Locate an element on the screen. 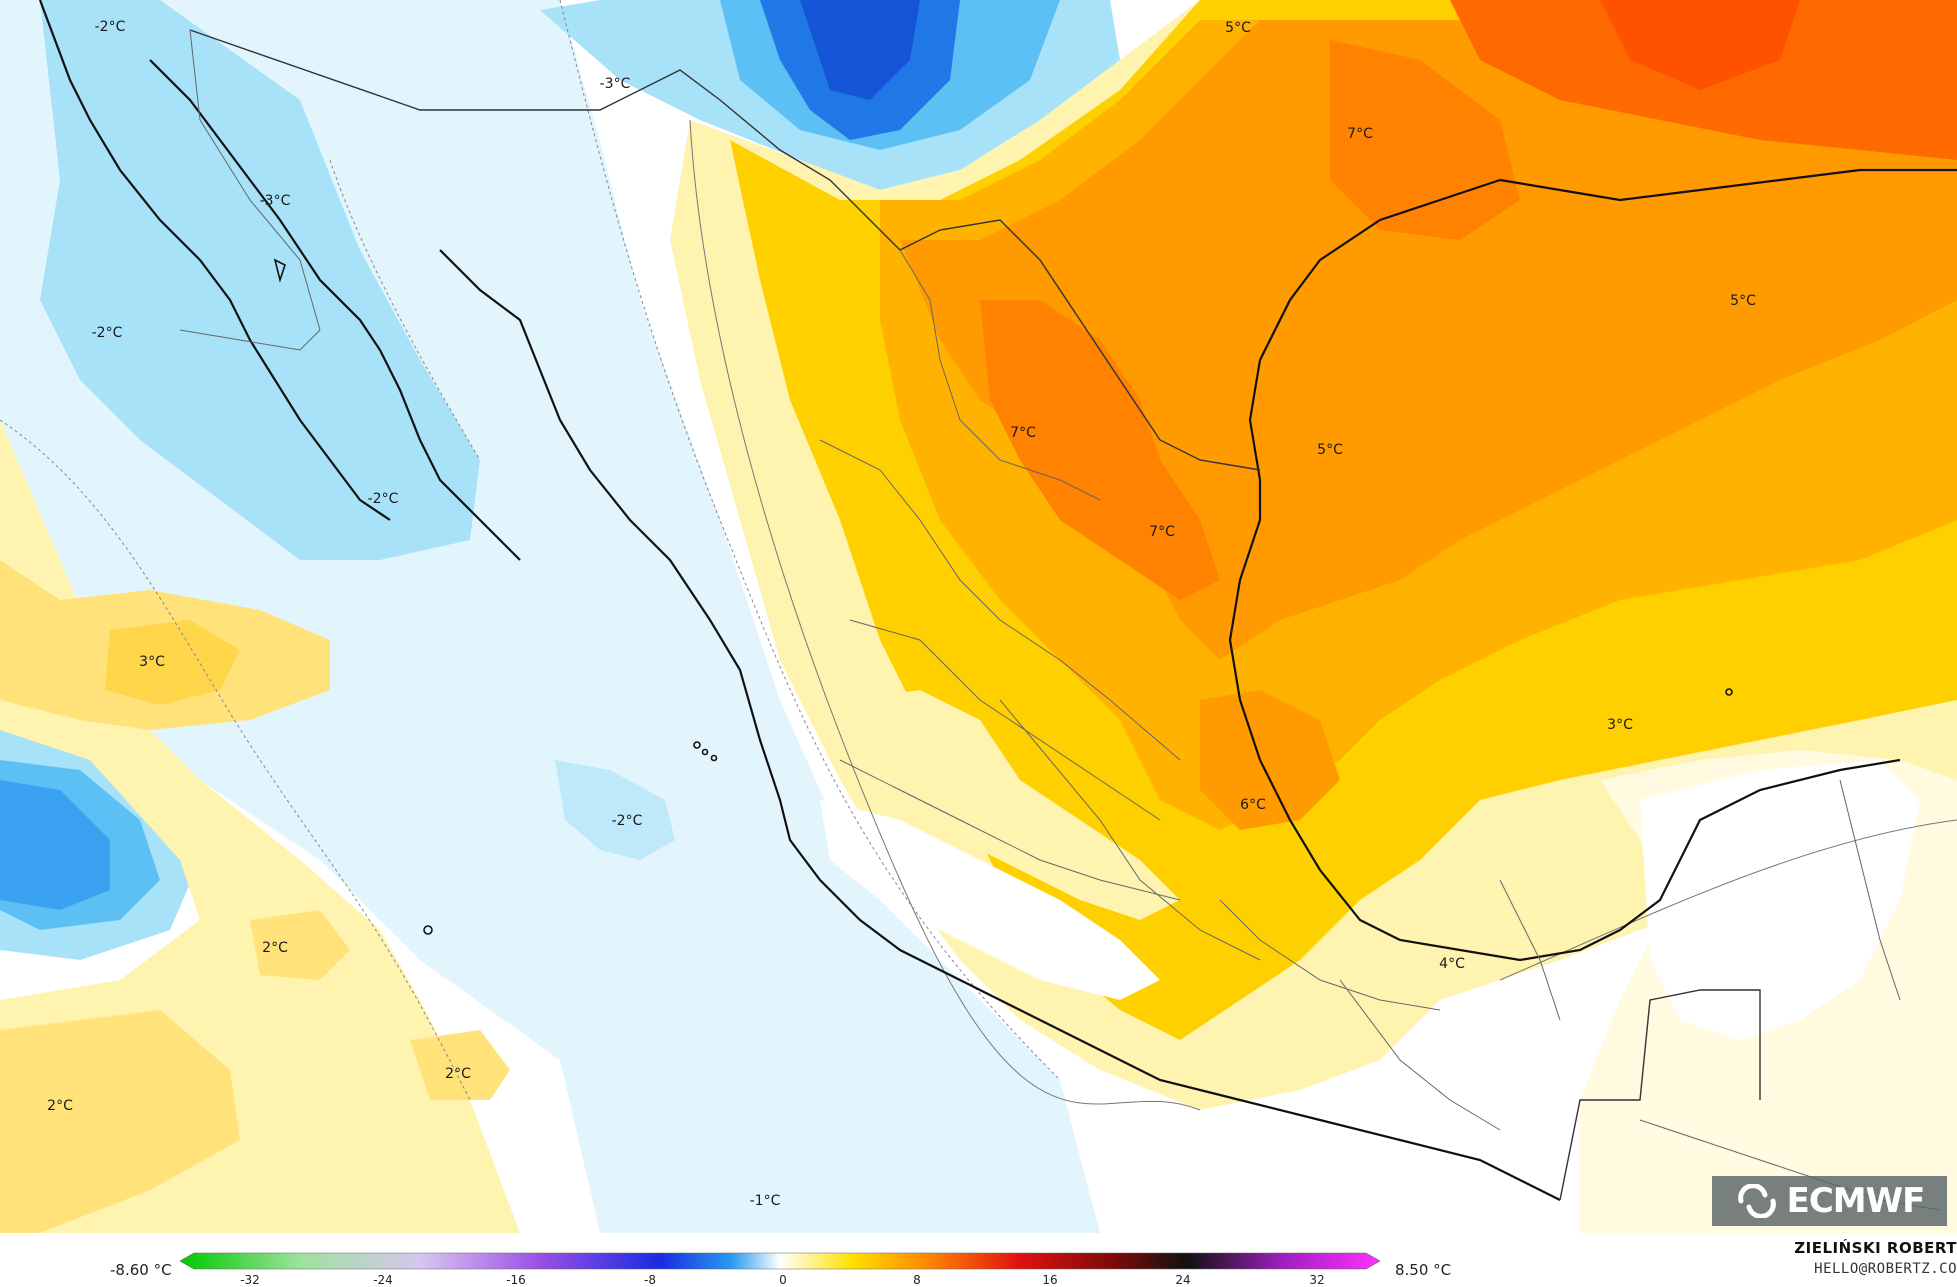  legend-tick: -24 is located at coordinates (383, 1280).